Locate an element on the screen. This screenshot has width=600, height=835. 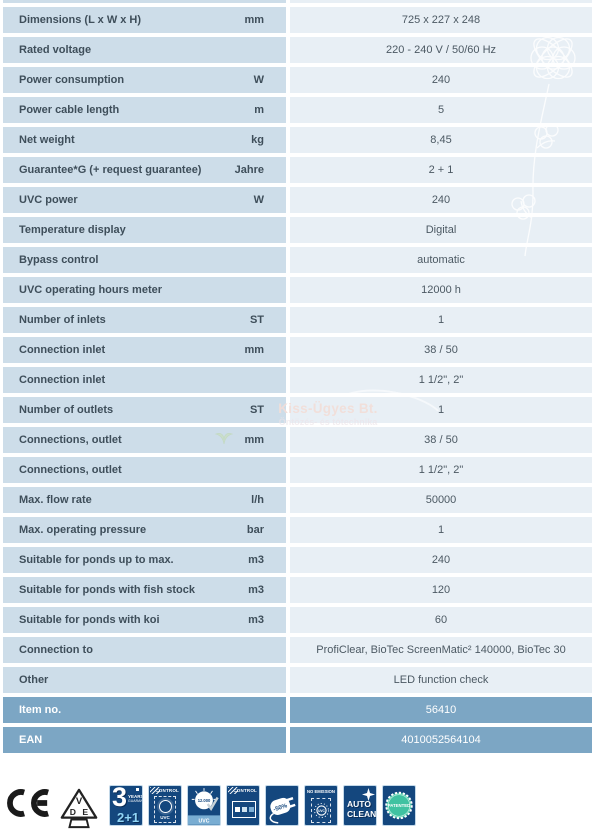
spec-label-cell: UVC operating hours meter is located at coordinates (144, 290).